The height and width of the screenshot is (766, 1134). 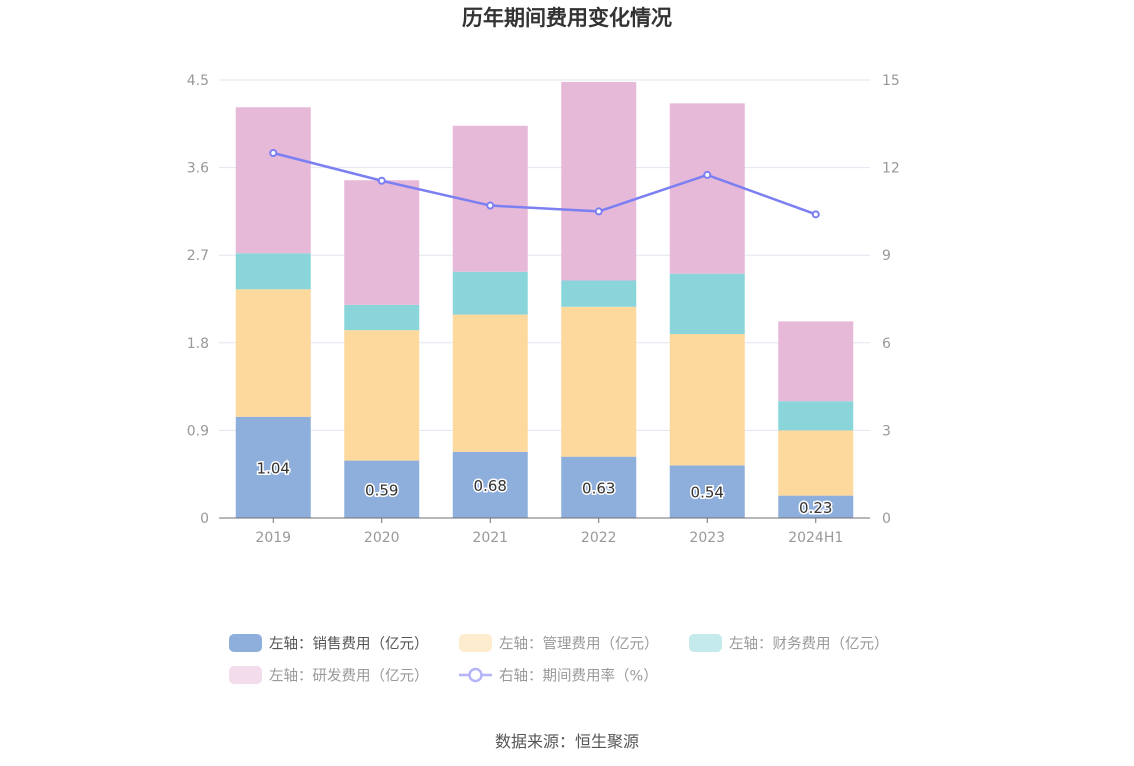 I want to click on legend-label: 左轴：研发费用（亿元）, so click(x=349, y=676).